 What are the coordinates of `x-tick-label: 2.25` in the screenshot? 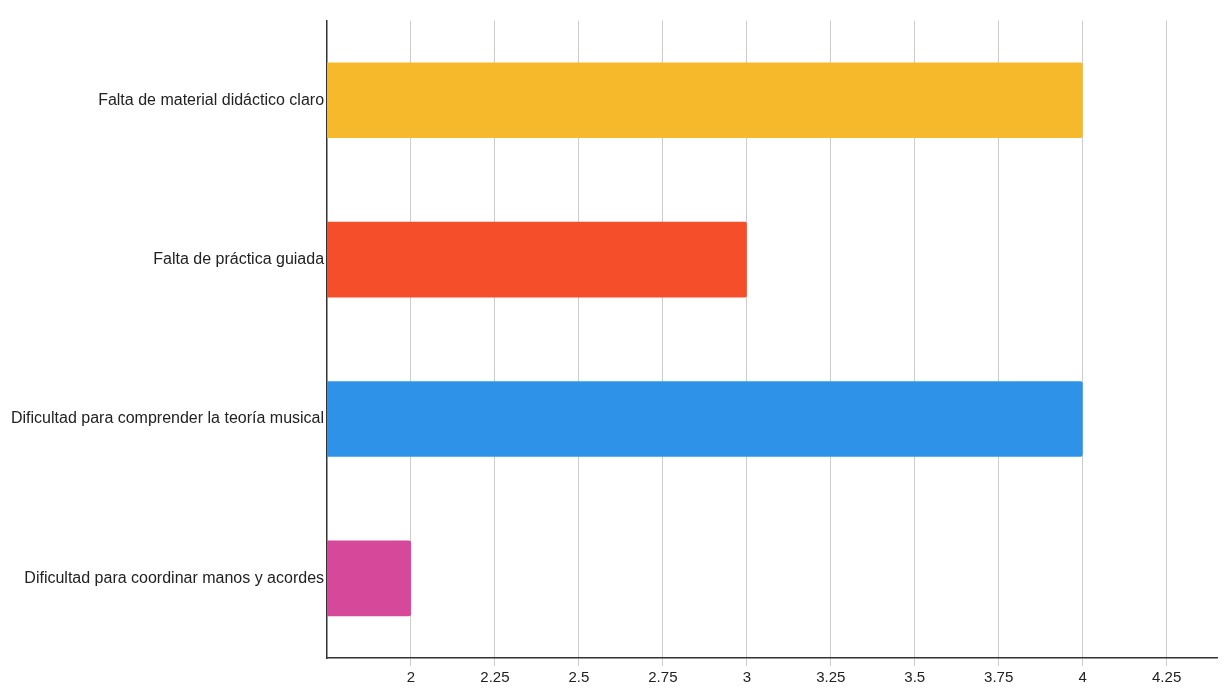 It's located at (495, 677).